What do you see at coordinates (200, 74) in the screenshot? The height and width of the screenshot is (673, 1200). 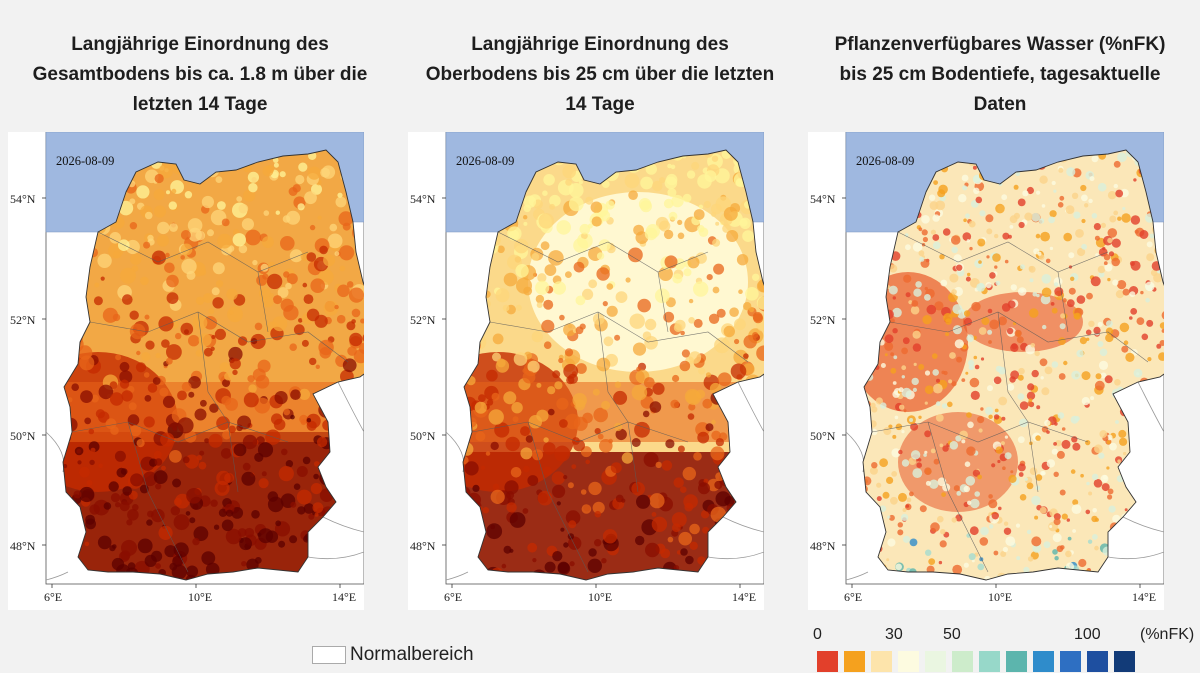 I see `title-line: Gesamtbodens bis ca. 1.8 m über die` at bounding box center [200, 74].